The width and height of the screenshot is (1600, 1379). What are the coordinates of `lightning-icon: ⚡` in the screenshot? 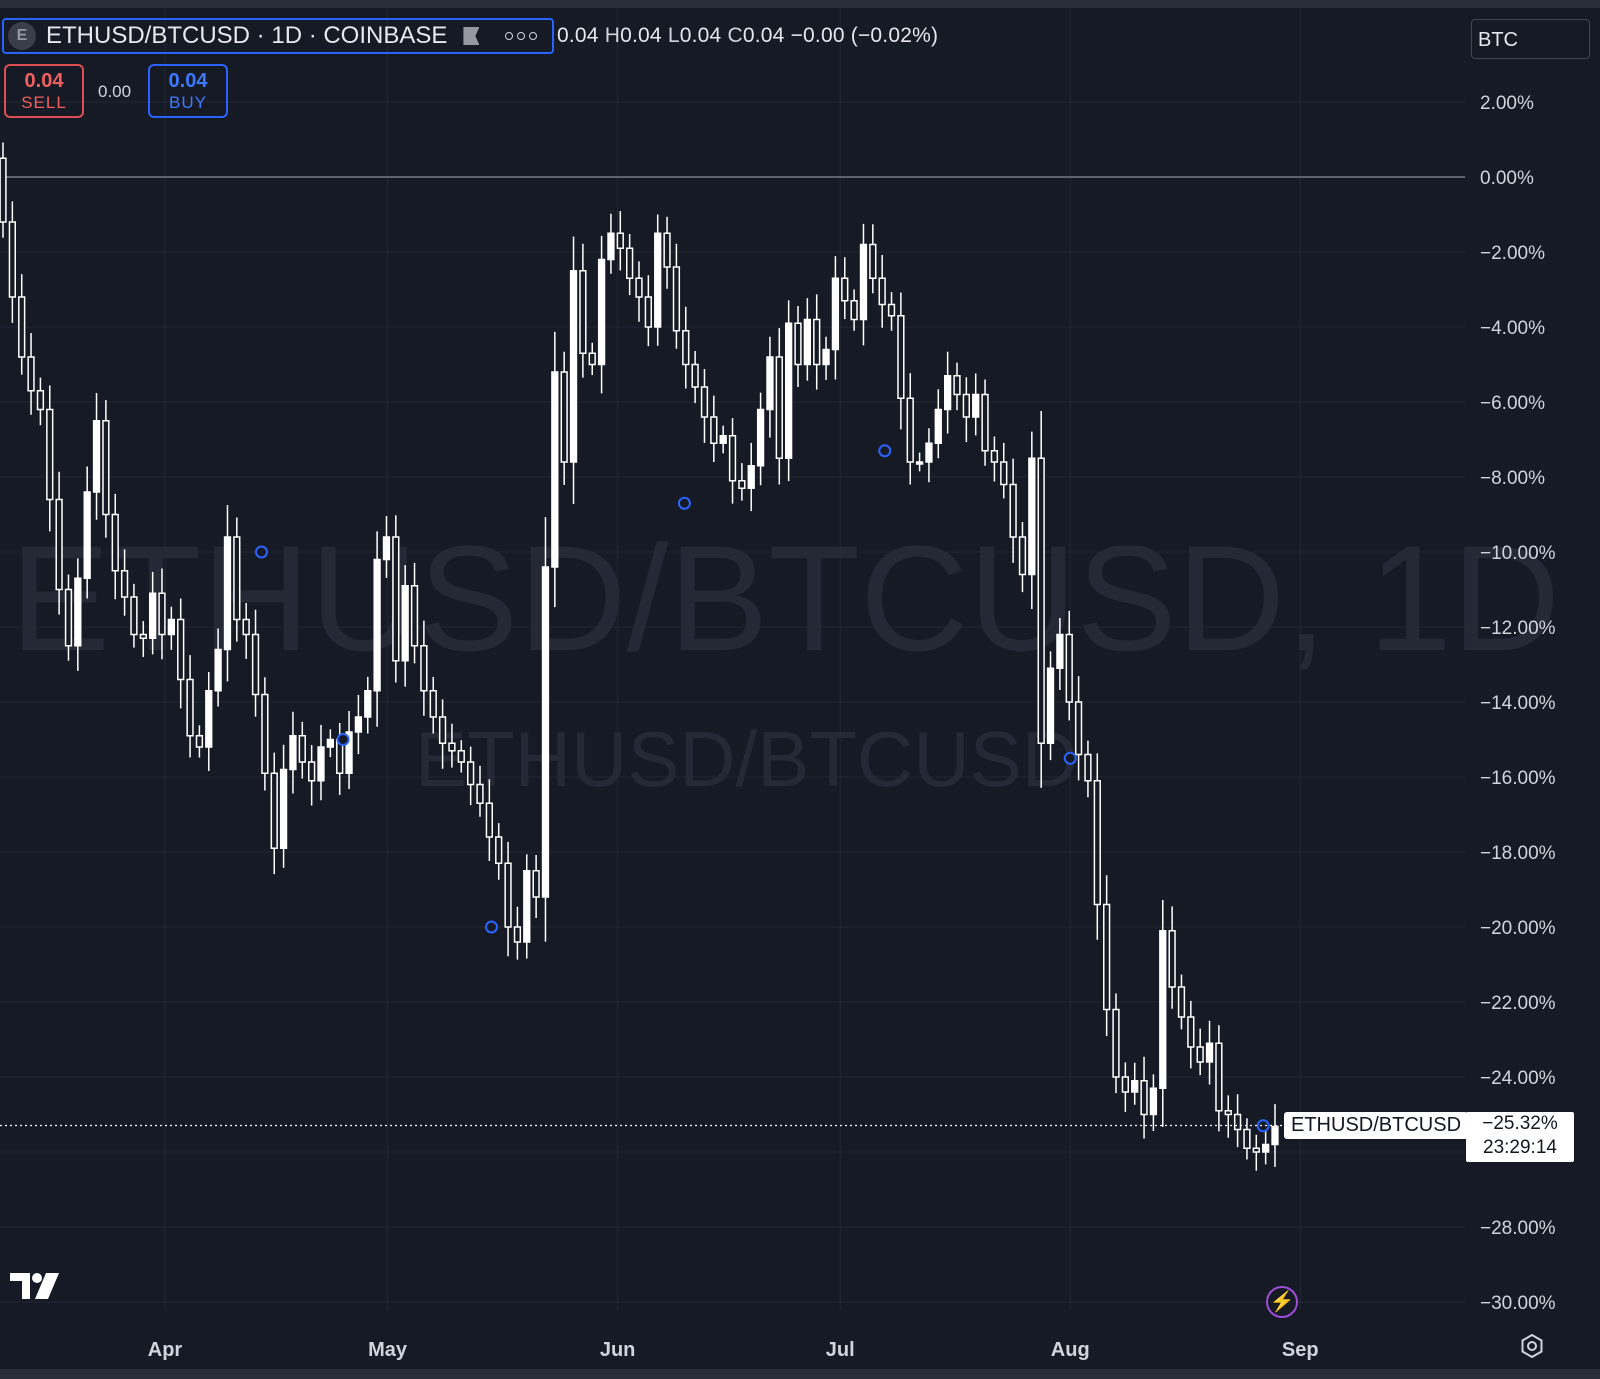 It's located at (1282, 1302).